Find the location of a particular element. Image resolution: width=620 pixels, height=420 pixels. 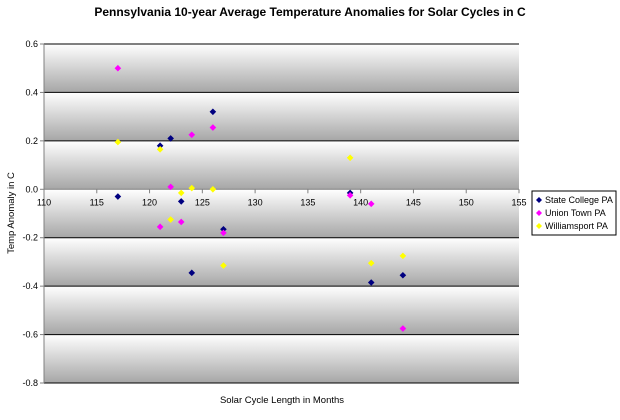

x-axis-label: Solar Cycle Length in Months is located at coordinates (282, 400).